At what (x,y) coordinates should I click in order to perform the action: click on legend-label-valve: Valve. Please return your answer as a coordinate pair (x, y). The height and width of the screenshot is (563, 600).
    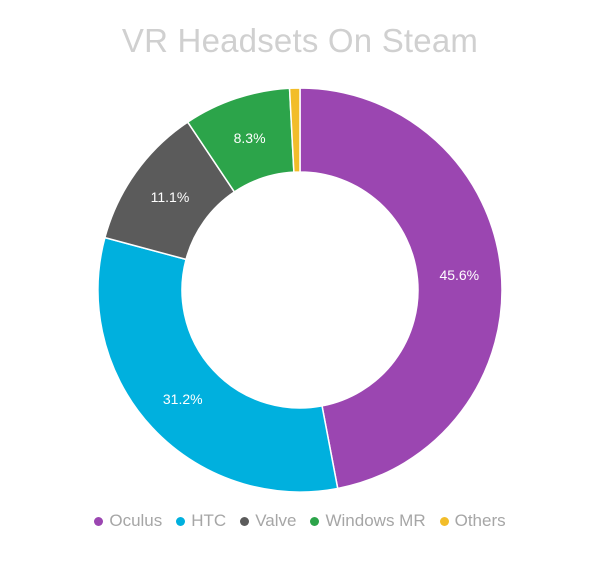
    Looking at the image, I should click on (276, 520).